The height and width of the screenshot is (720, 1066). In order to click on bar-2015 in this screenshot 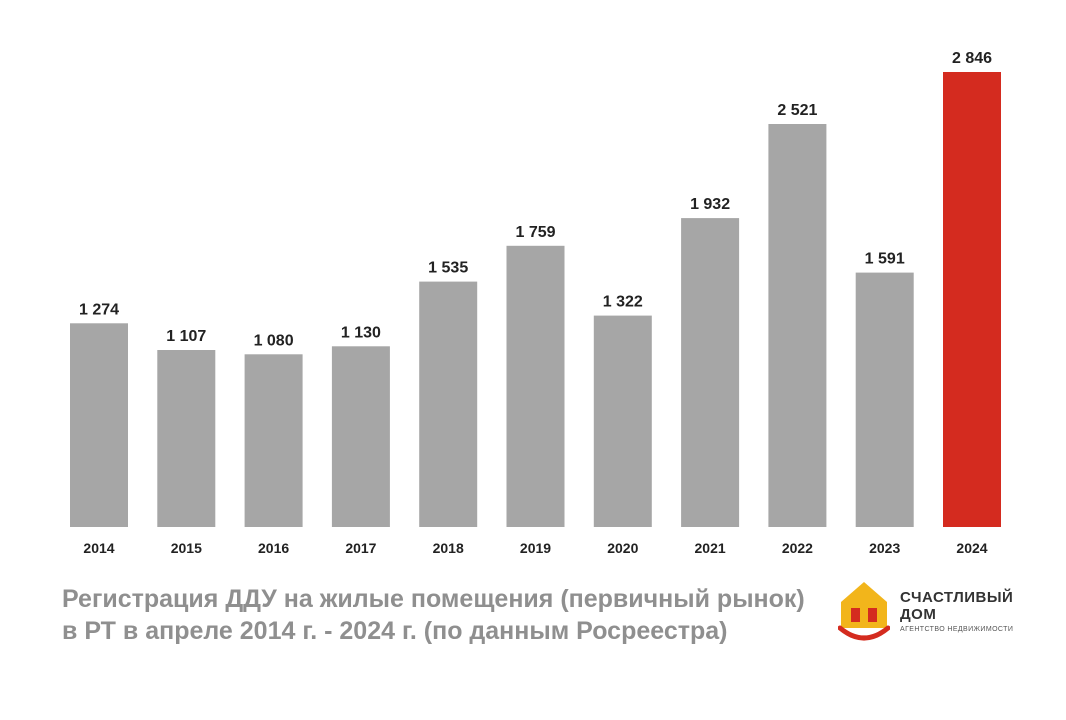, I will do `click(186, 438)`.